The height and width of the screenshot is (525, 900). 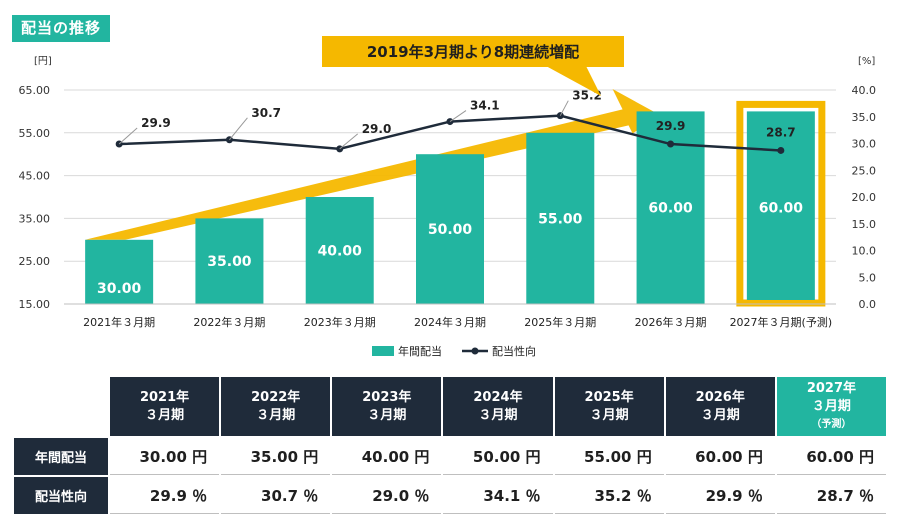 I want to click on x-tick-label: 2022年３月期, so click(x=229, y=322).